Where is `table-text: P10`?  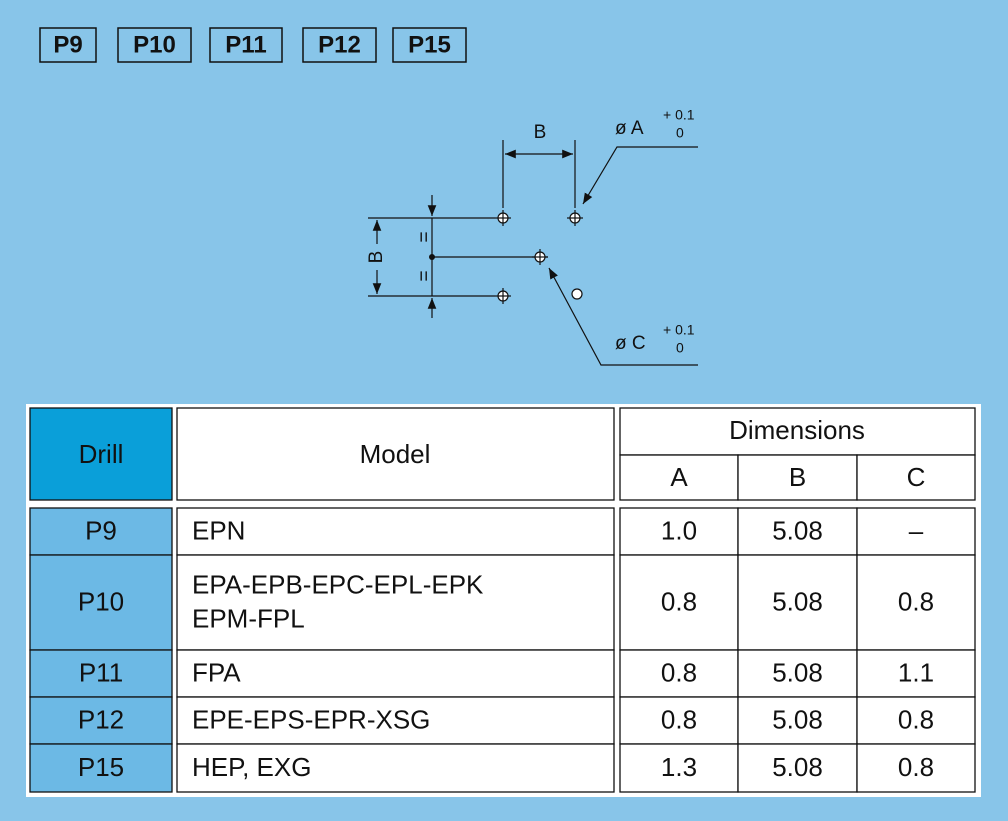
table-text: P10 is located at coordinates (101, 601).